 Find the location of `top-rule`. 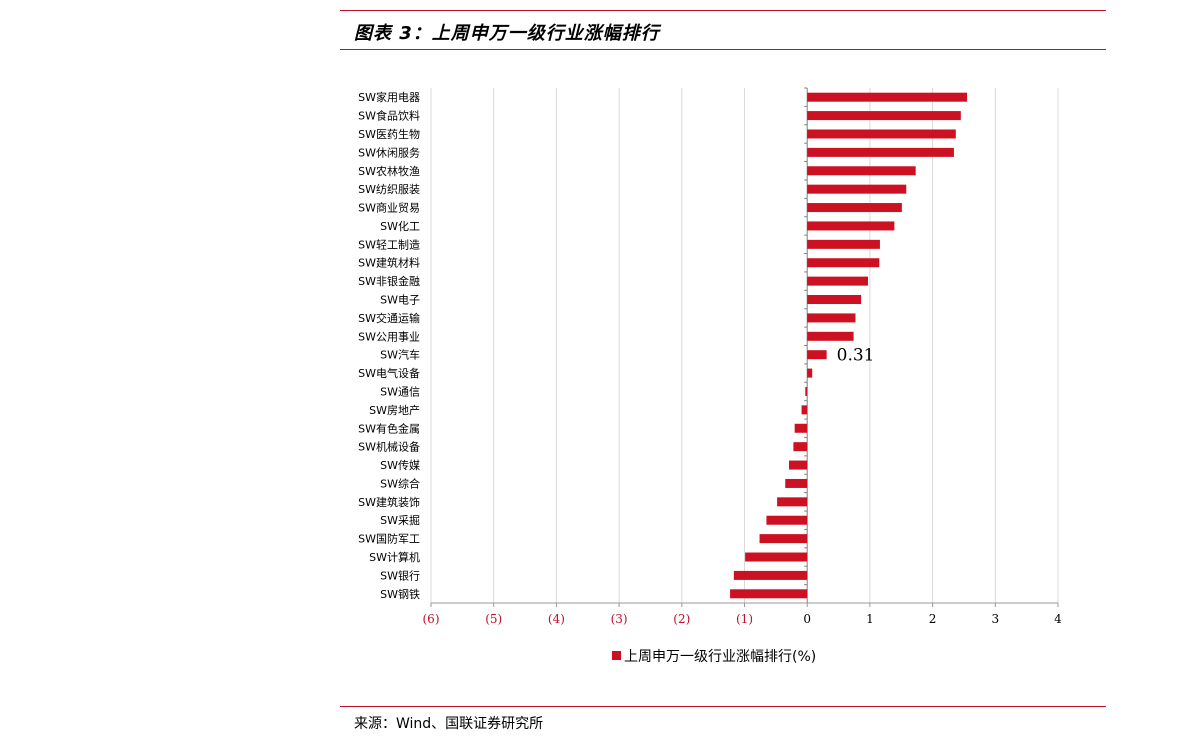

top-rule is located at coordinates (723, 10).